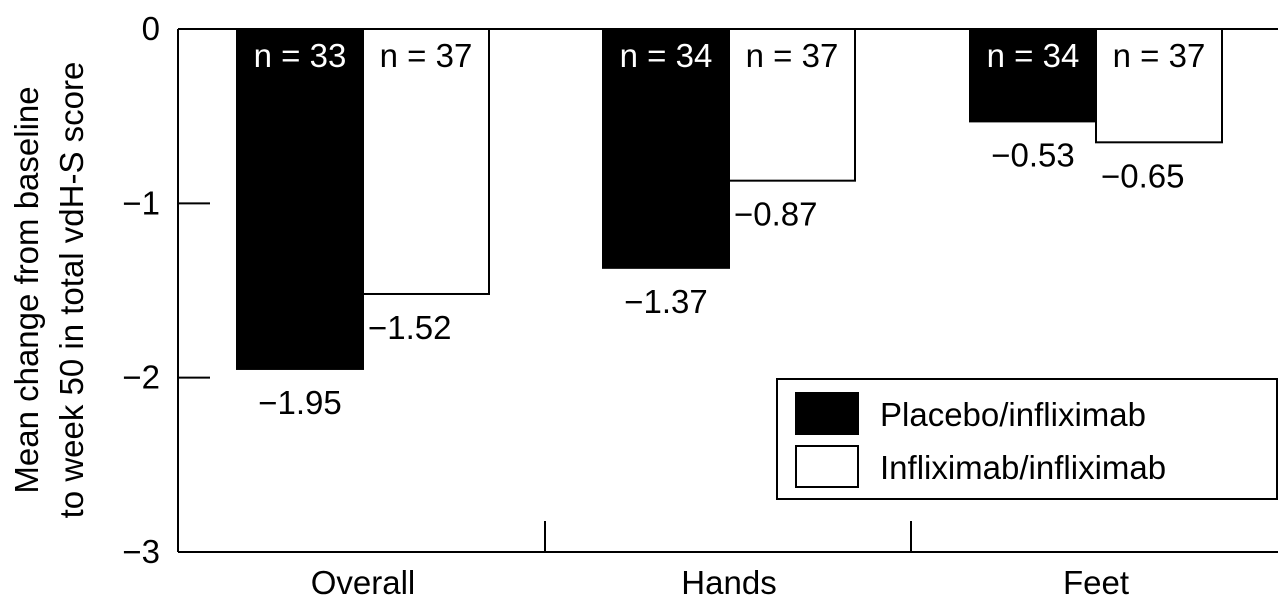  I want to click on legend-box, so click(1027, 439).